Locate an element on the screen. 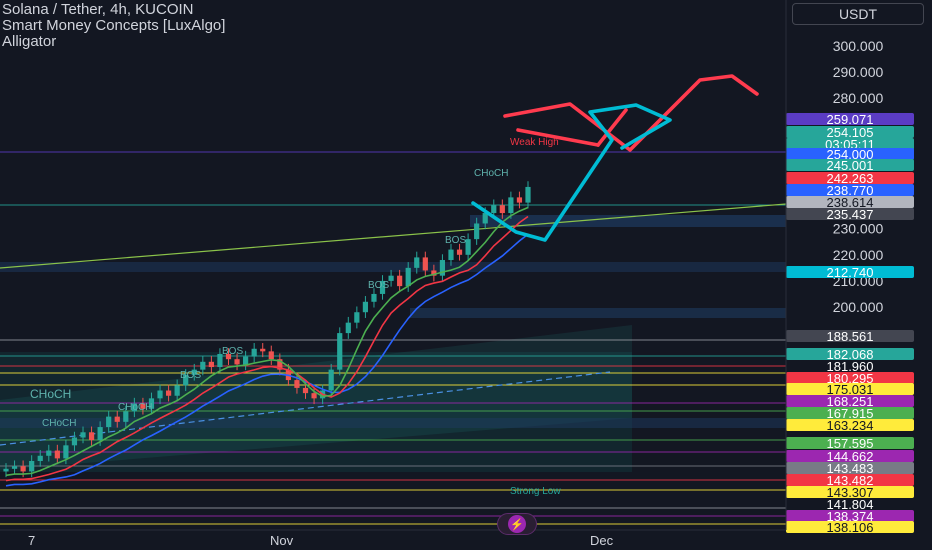 This screenshot has height=550, width=932. price-label: 144.662 is located at coordinates (850, 456).